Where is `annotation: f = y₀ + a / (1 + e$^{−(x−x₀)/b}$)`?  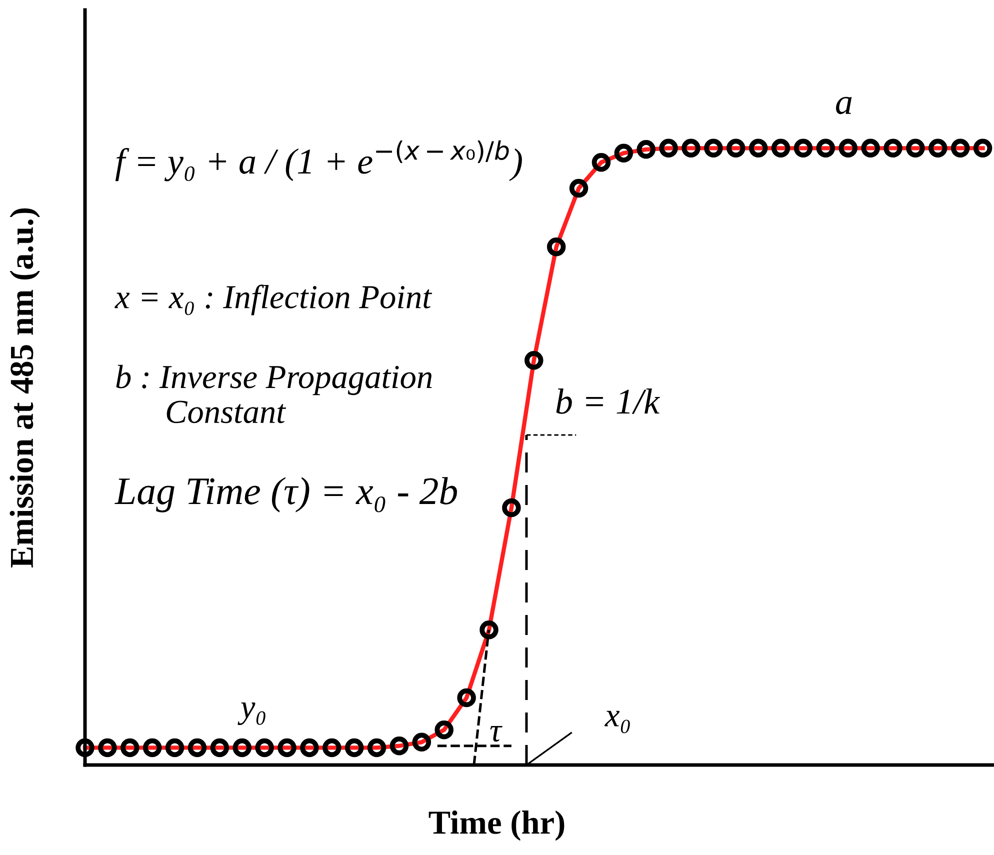 annotation: f = y₀ + a / (1 + e$^{−(x−x₀)/b}$) is located at coordinates (318, 161).